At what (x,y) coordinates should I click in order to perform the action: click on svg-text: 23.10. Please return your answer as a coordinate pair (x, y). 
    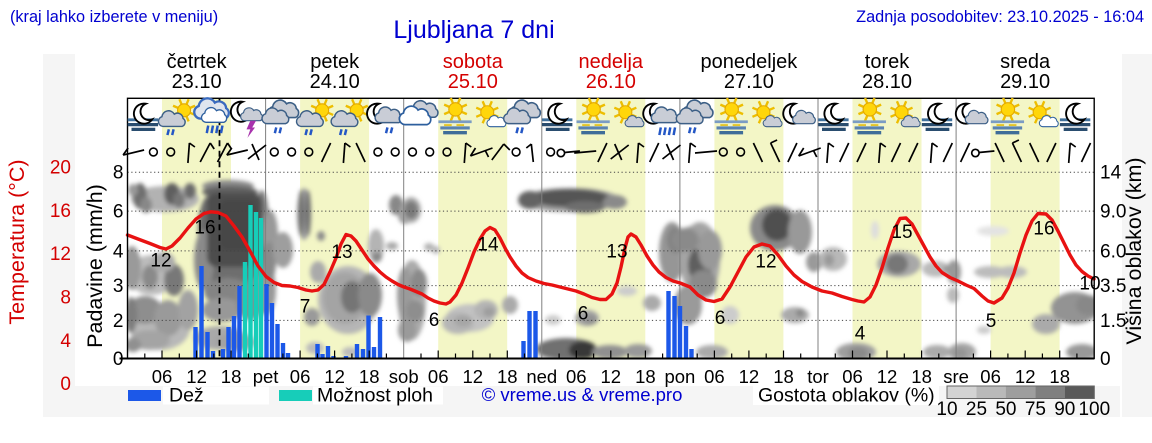
    Looking at the image, I should click on (197, 82).